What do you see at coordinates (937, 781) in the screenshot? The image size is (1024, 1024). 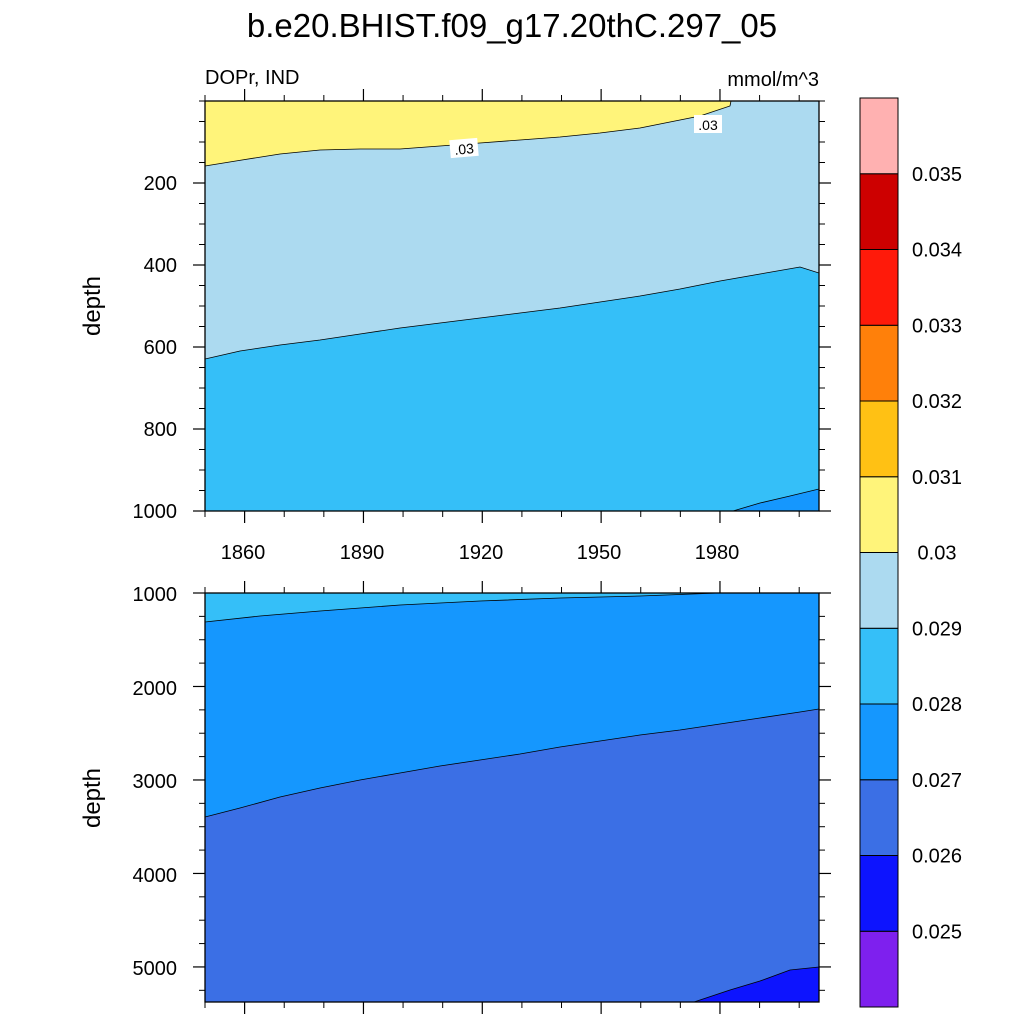 I see `colorbar-label: 0.027` at bounding box center [937, 781].